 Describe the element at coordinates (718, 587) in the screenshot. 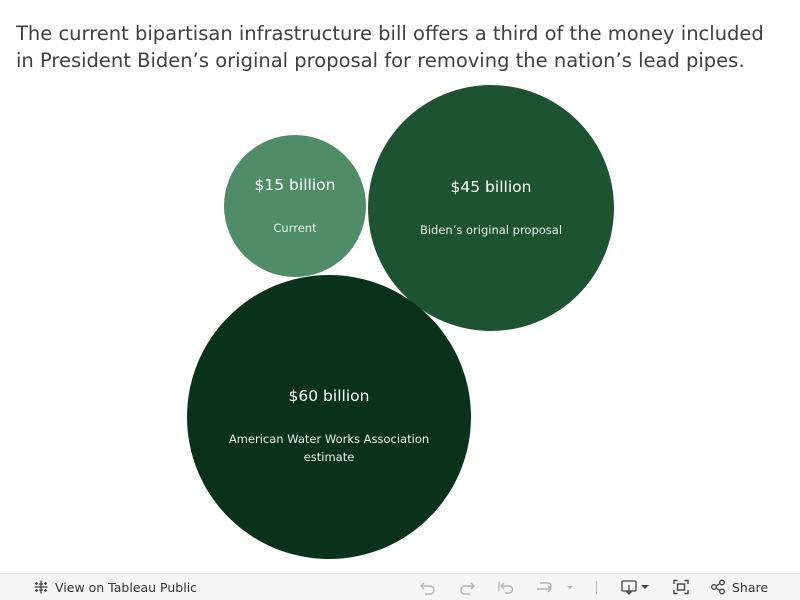

I see `share-icon` at that location.